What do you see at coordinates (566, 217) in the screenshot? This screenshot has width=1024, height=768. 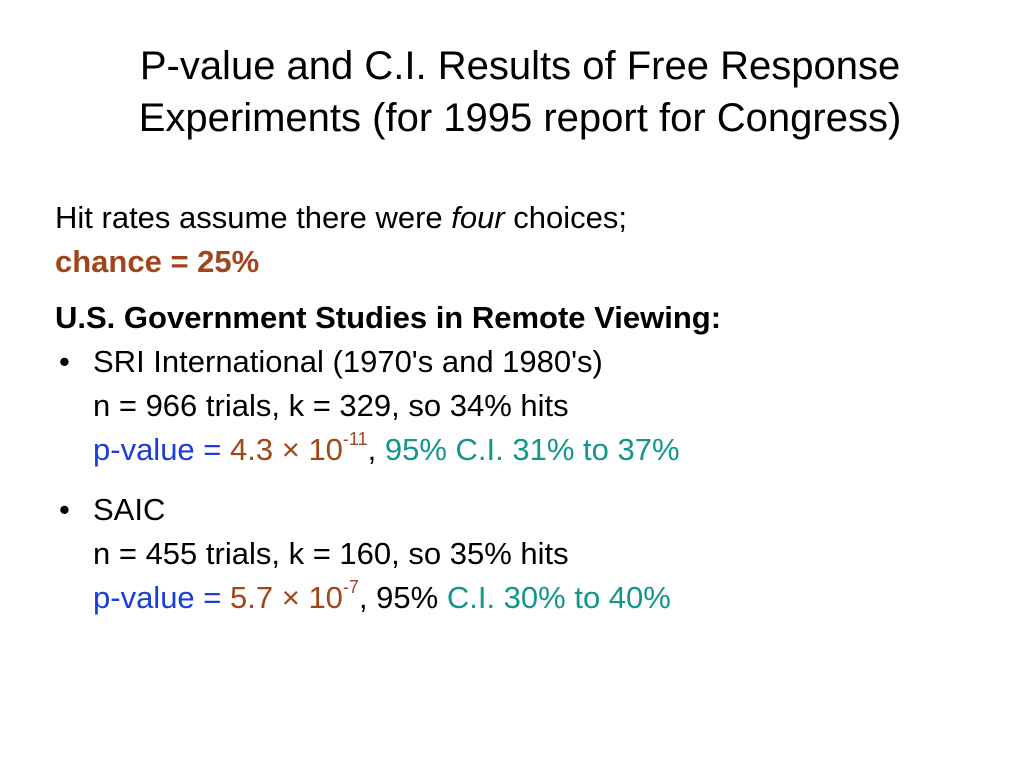 I see `intro-text-after: choices;` at bounding box center [566, 217].